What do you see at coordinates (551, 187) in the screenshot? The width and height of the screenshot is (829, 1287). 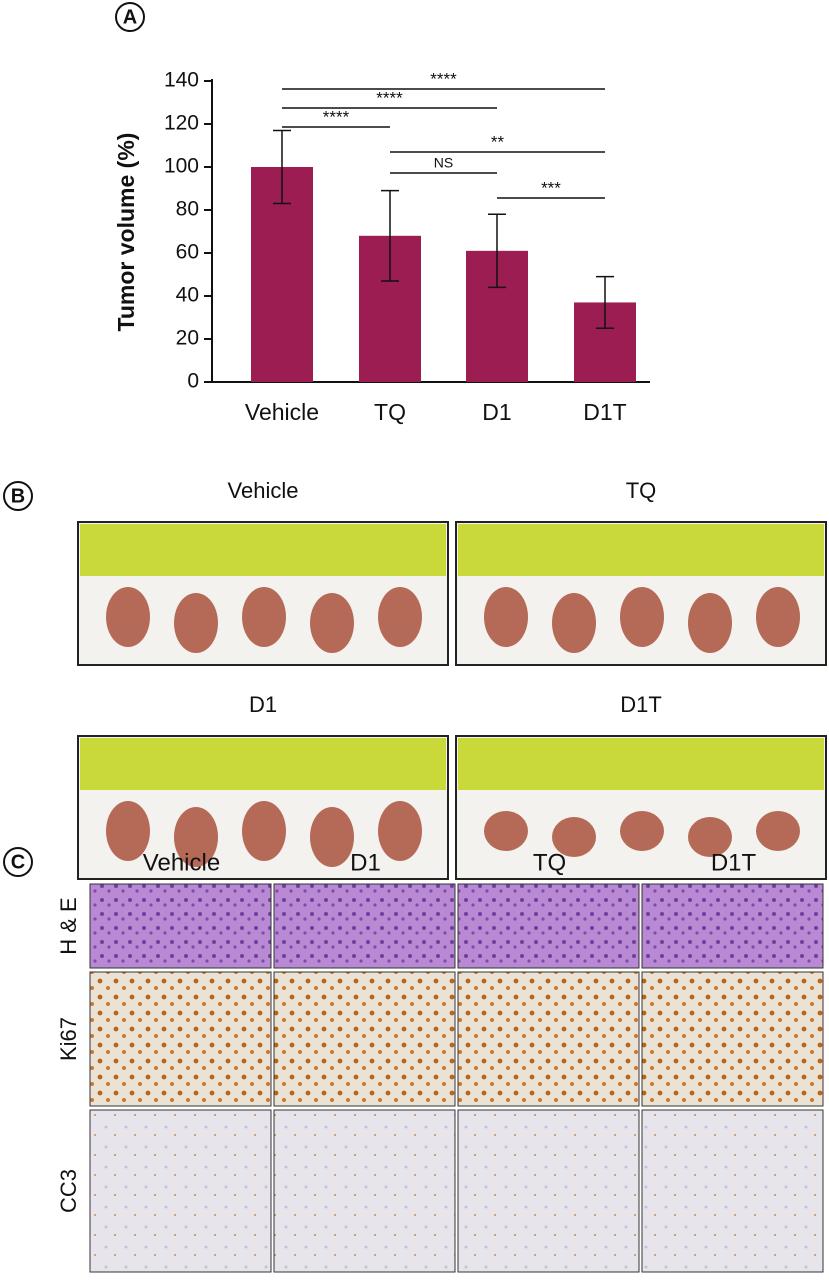 I see `significance-label: ***` at bounding box center [551, 187].